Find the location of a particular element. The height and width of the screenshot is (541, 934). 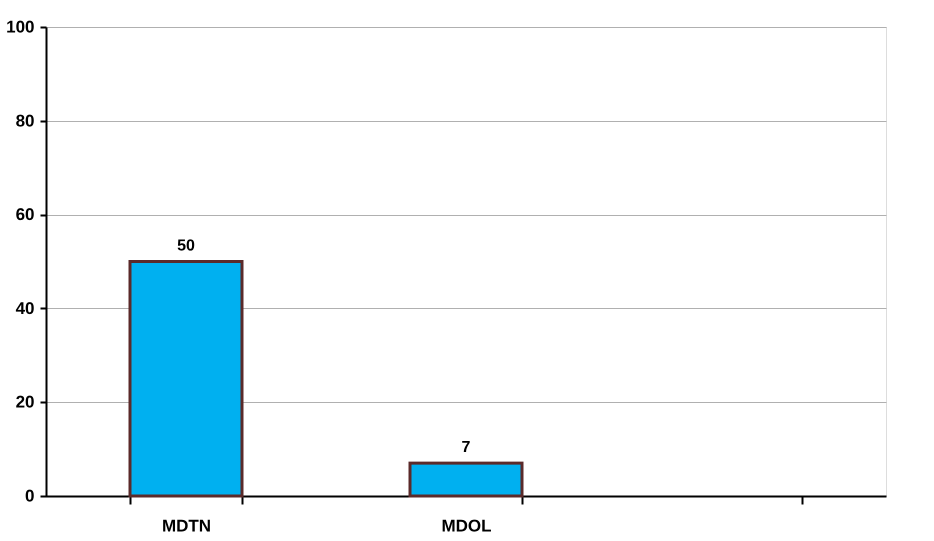

y-tick-label: 40 is located at coordinates (25, 308).